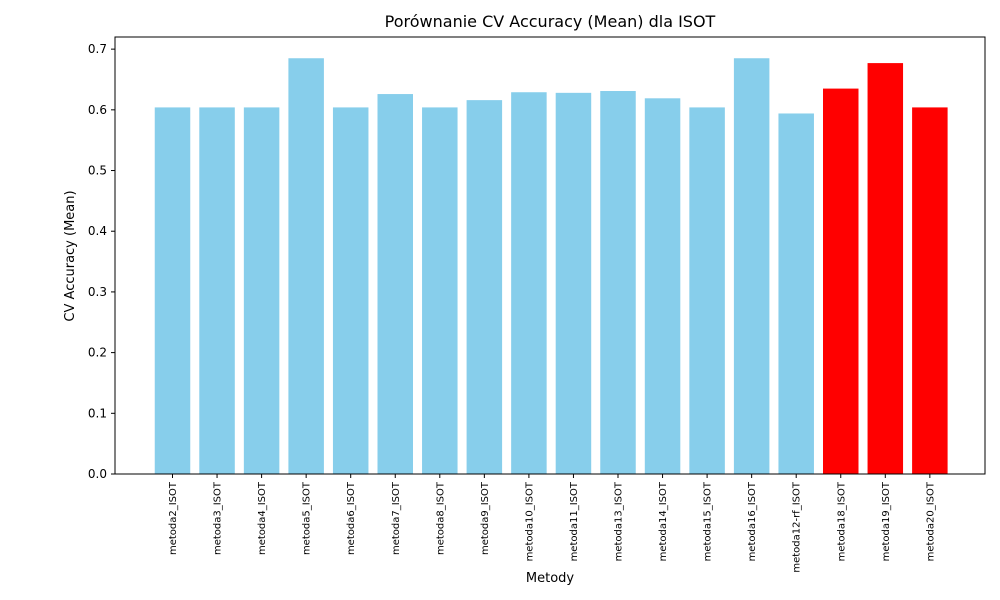 Image resolution: width=1000 pixels, height=600 pixels. What do you see at coordinates (574, 521) in the screenshot?
I see `x-tick-label: metoda11_ISOT` at bounding box center [574, 521].